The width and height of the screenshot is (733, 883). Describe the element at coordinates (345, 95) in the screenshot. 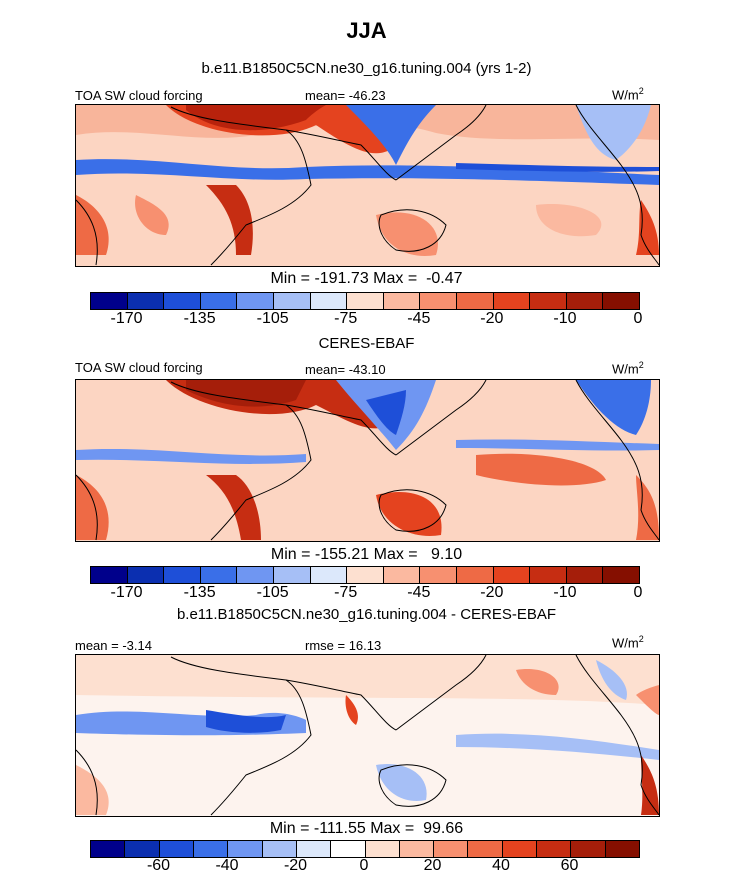

I see `panel1-mean: mean= -46.23` at that location.